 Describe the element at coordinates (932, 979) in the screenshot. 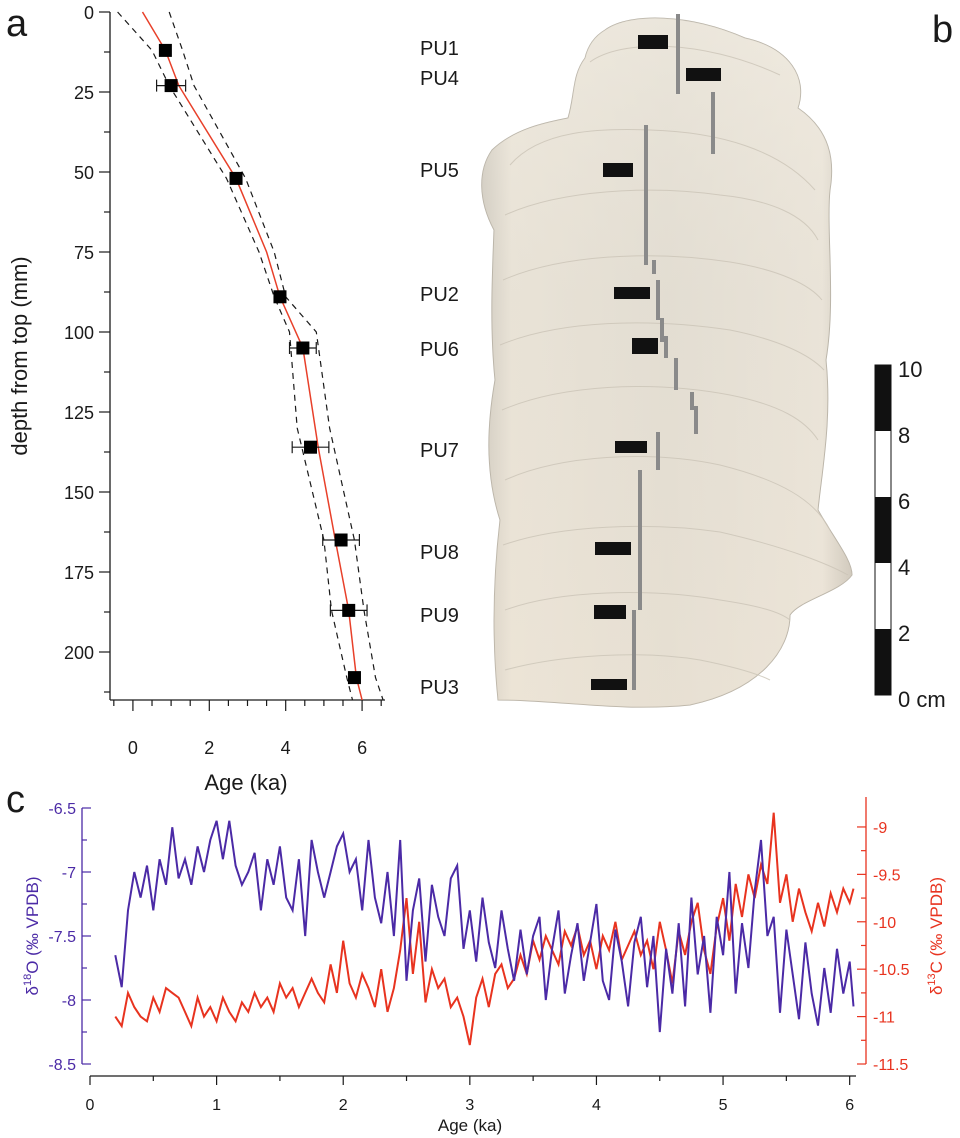

I see `d13c-label-super: 13` at that location.